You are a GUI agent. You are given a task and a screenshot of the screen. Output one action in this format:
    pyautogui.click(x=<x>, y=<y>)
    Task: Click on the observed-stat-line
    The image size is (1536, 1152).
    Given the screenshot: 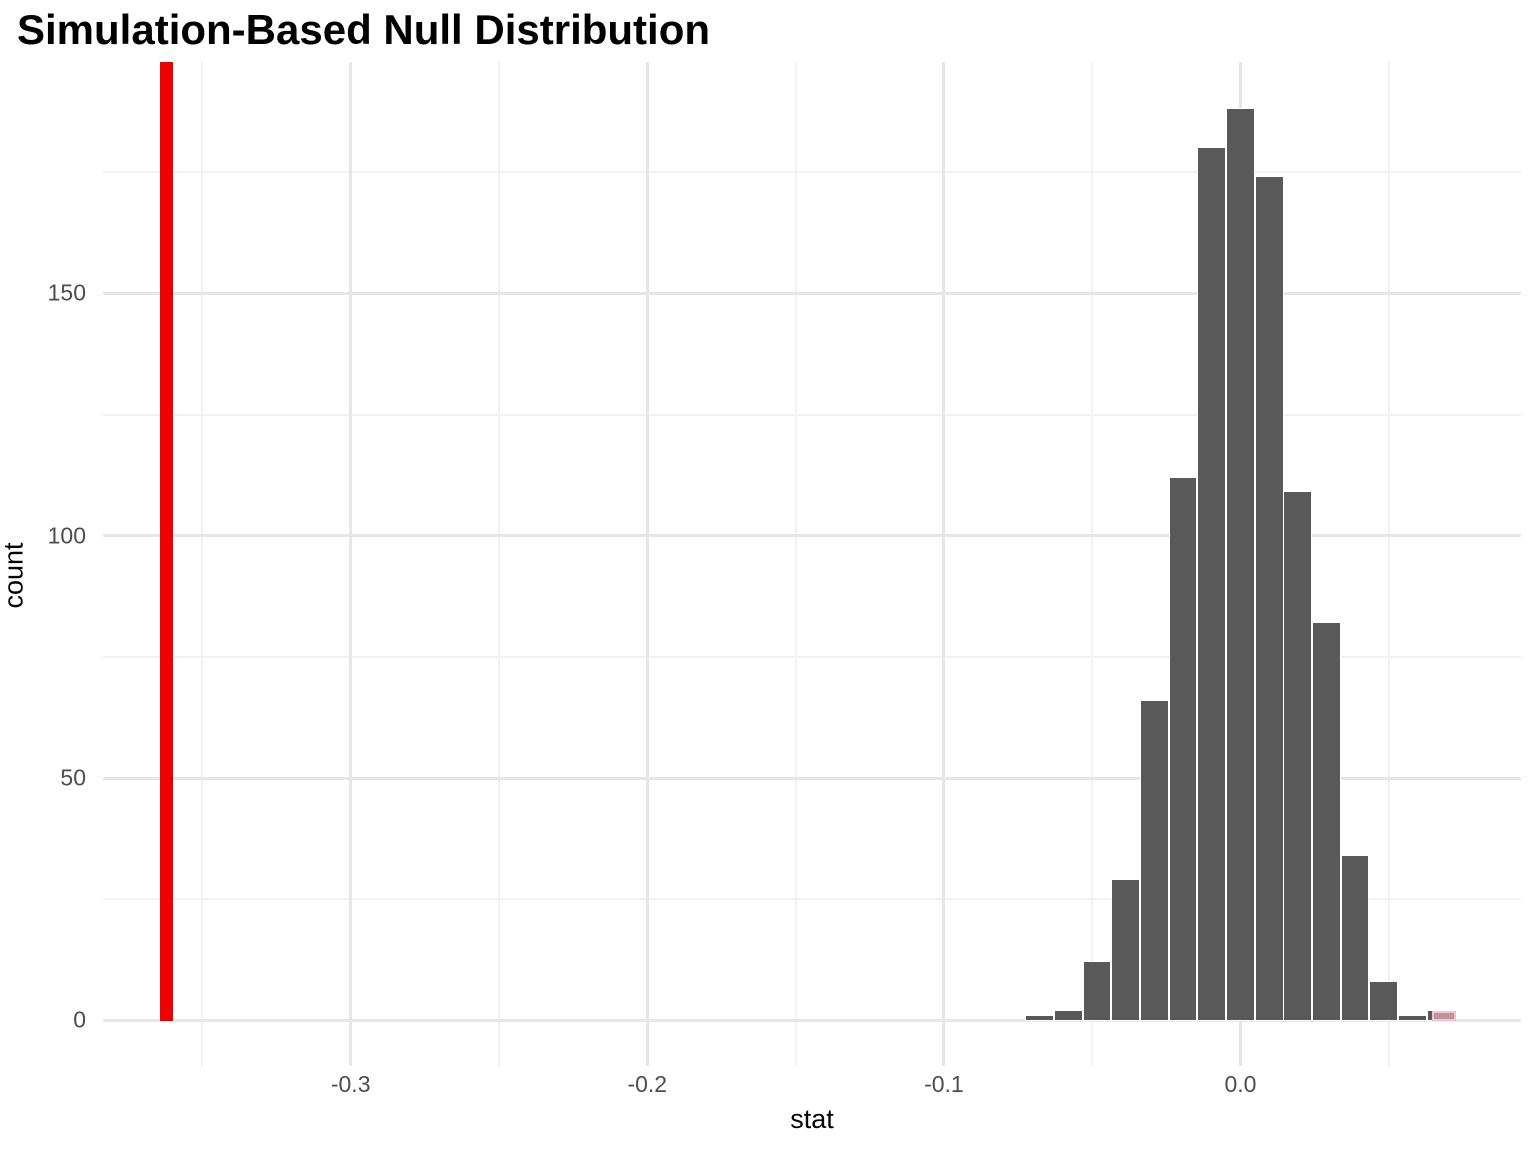 What is the action you would take?
    pyautogui.click(x=167, y=542)
    